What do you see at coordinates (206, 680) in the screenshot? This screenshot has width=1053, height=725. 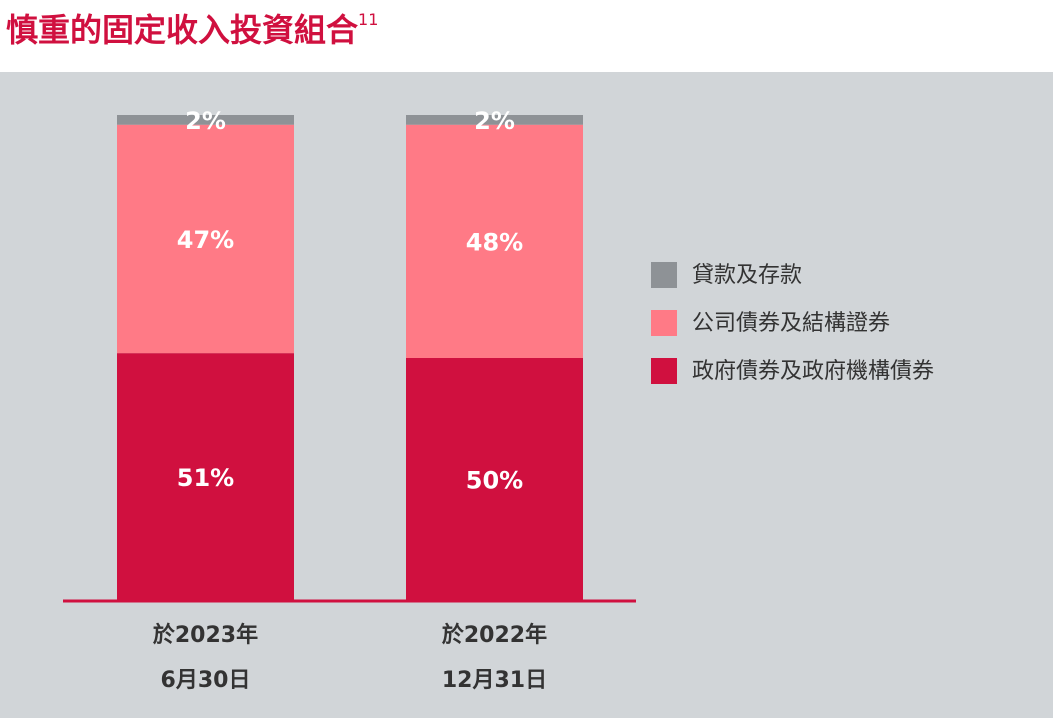 I see `x-tick-label: 6月30日` at bounding box center [206, 680].